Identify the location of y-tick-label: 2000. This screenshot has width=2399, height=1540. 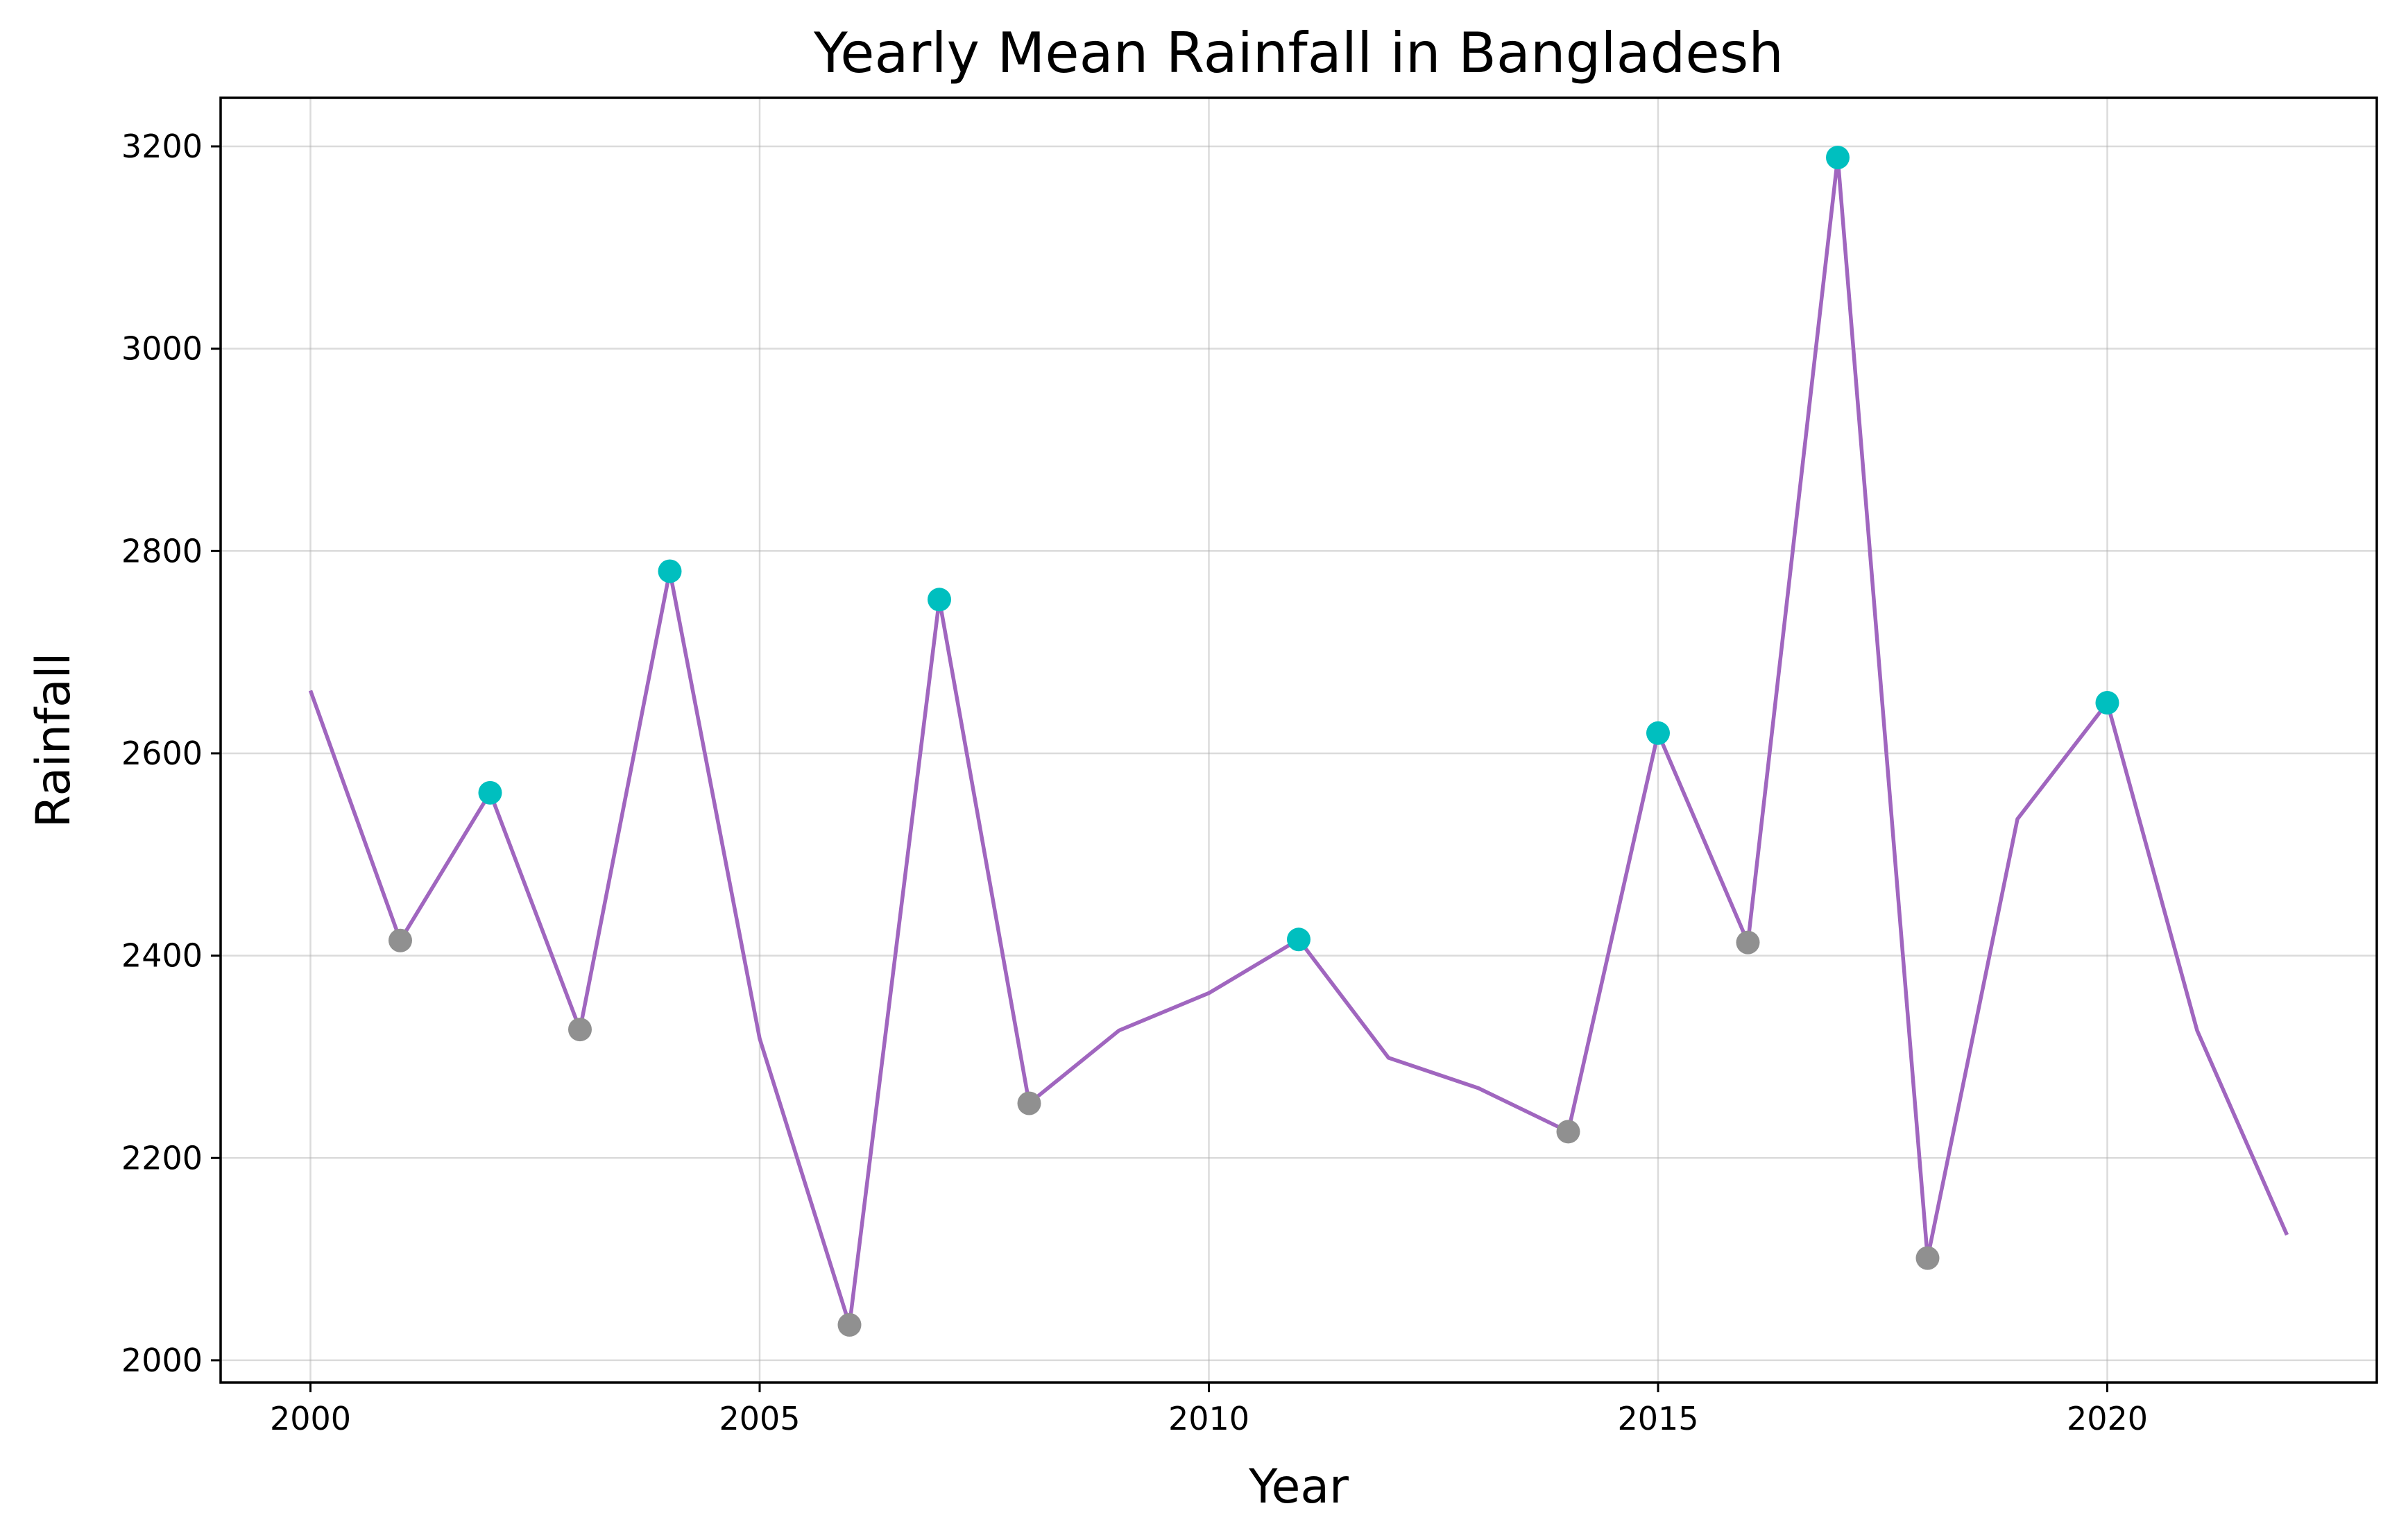
(162, 1360).